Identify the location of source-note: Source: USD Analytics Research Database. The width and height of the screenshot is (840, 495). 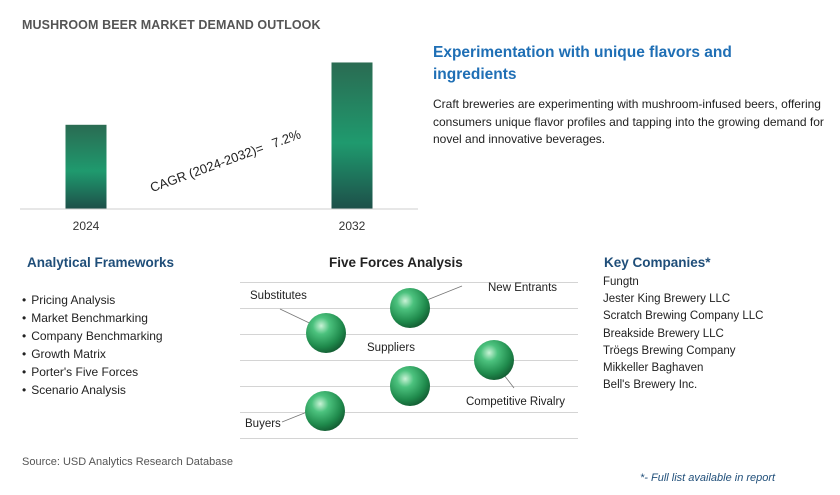
(127, 462).